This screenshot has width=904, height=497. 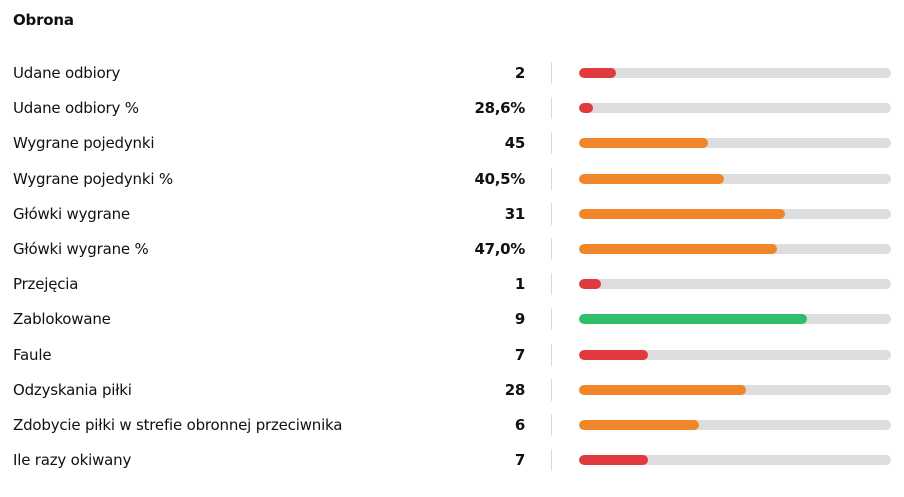 I want to click on stat-row: Ile razy okiwany 7, so click(x=452, y=459).